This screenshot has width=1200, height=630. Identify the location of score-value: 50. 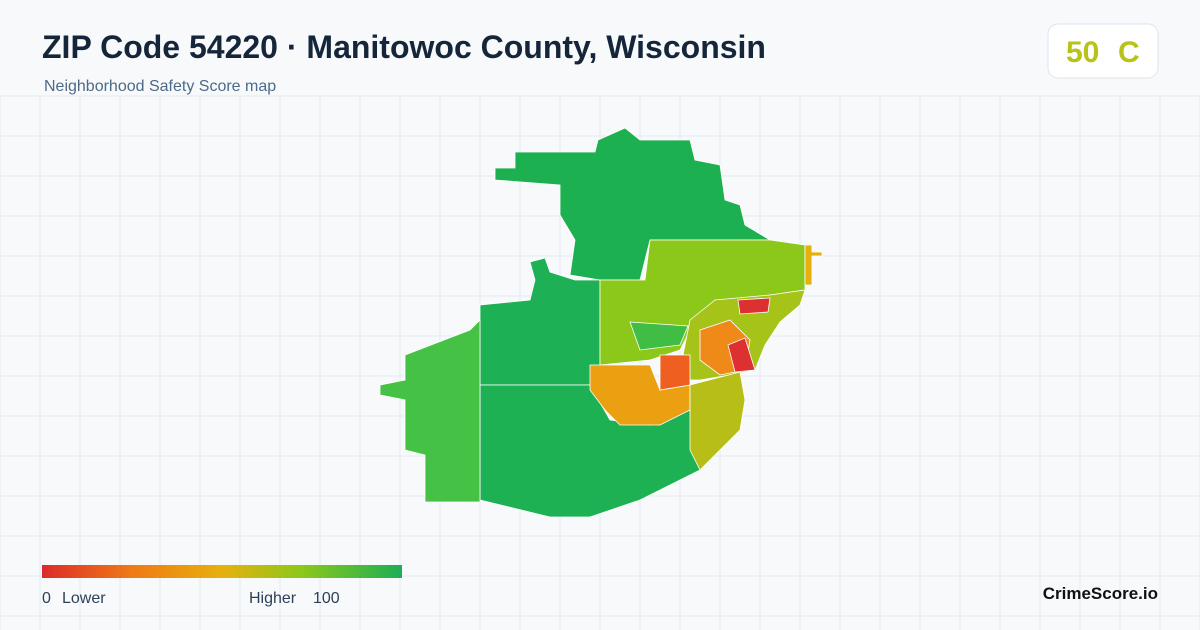
(1082, 52).